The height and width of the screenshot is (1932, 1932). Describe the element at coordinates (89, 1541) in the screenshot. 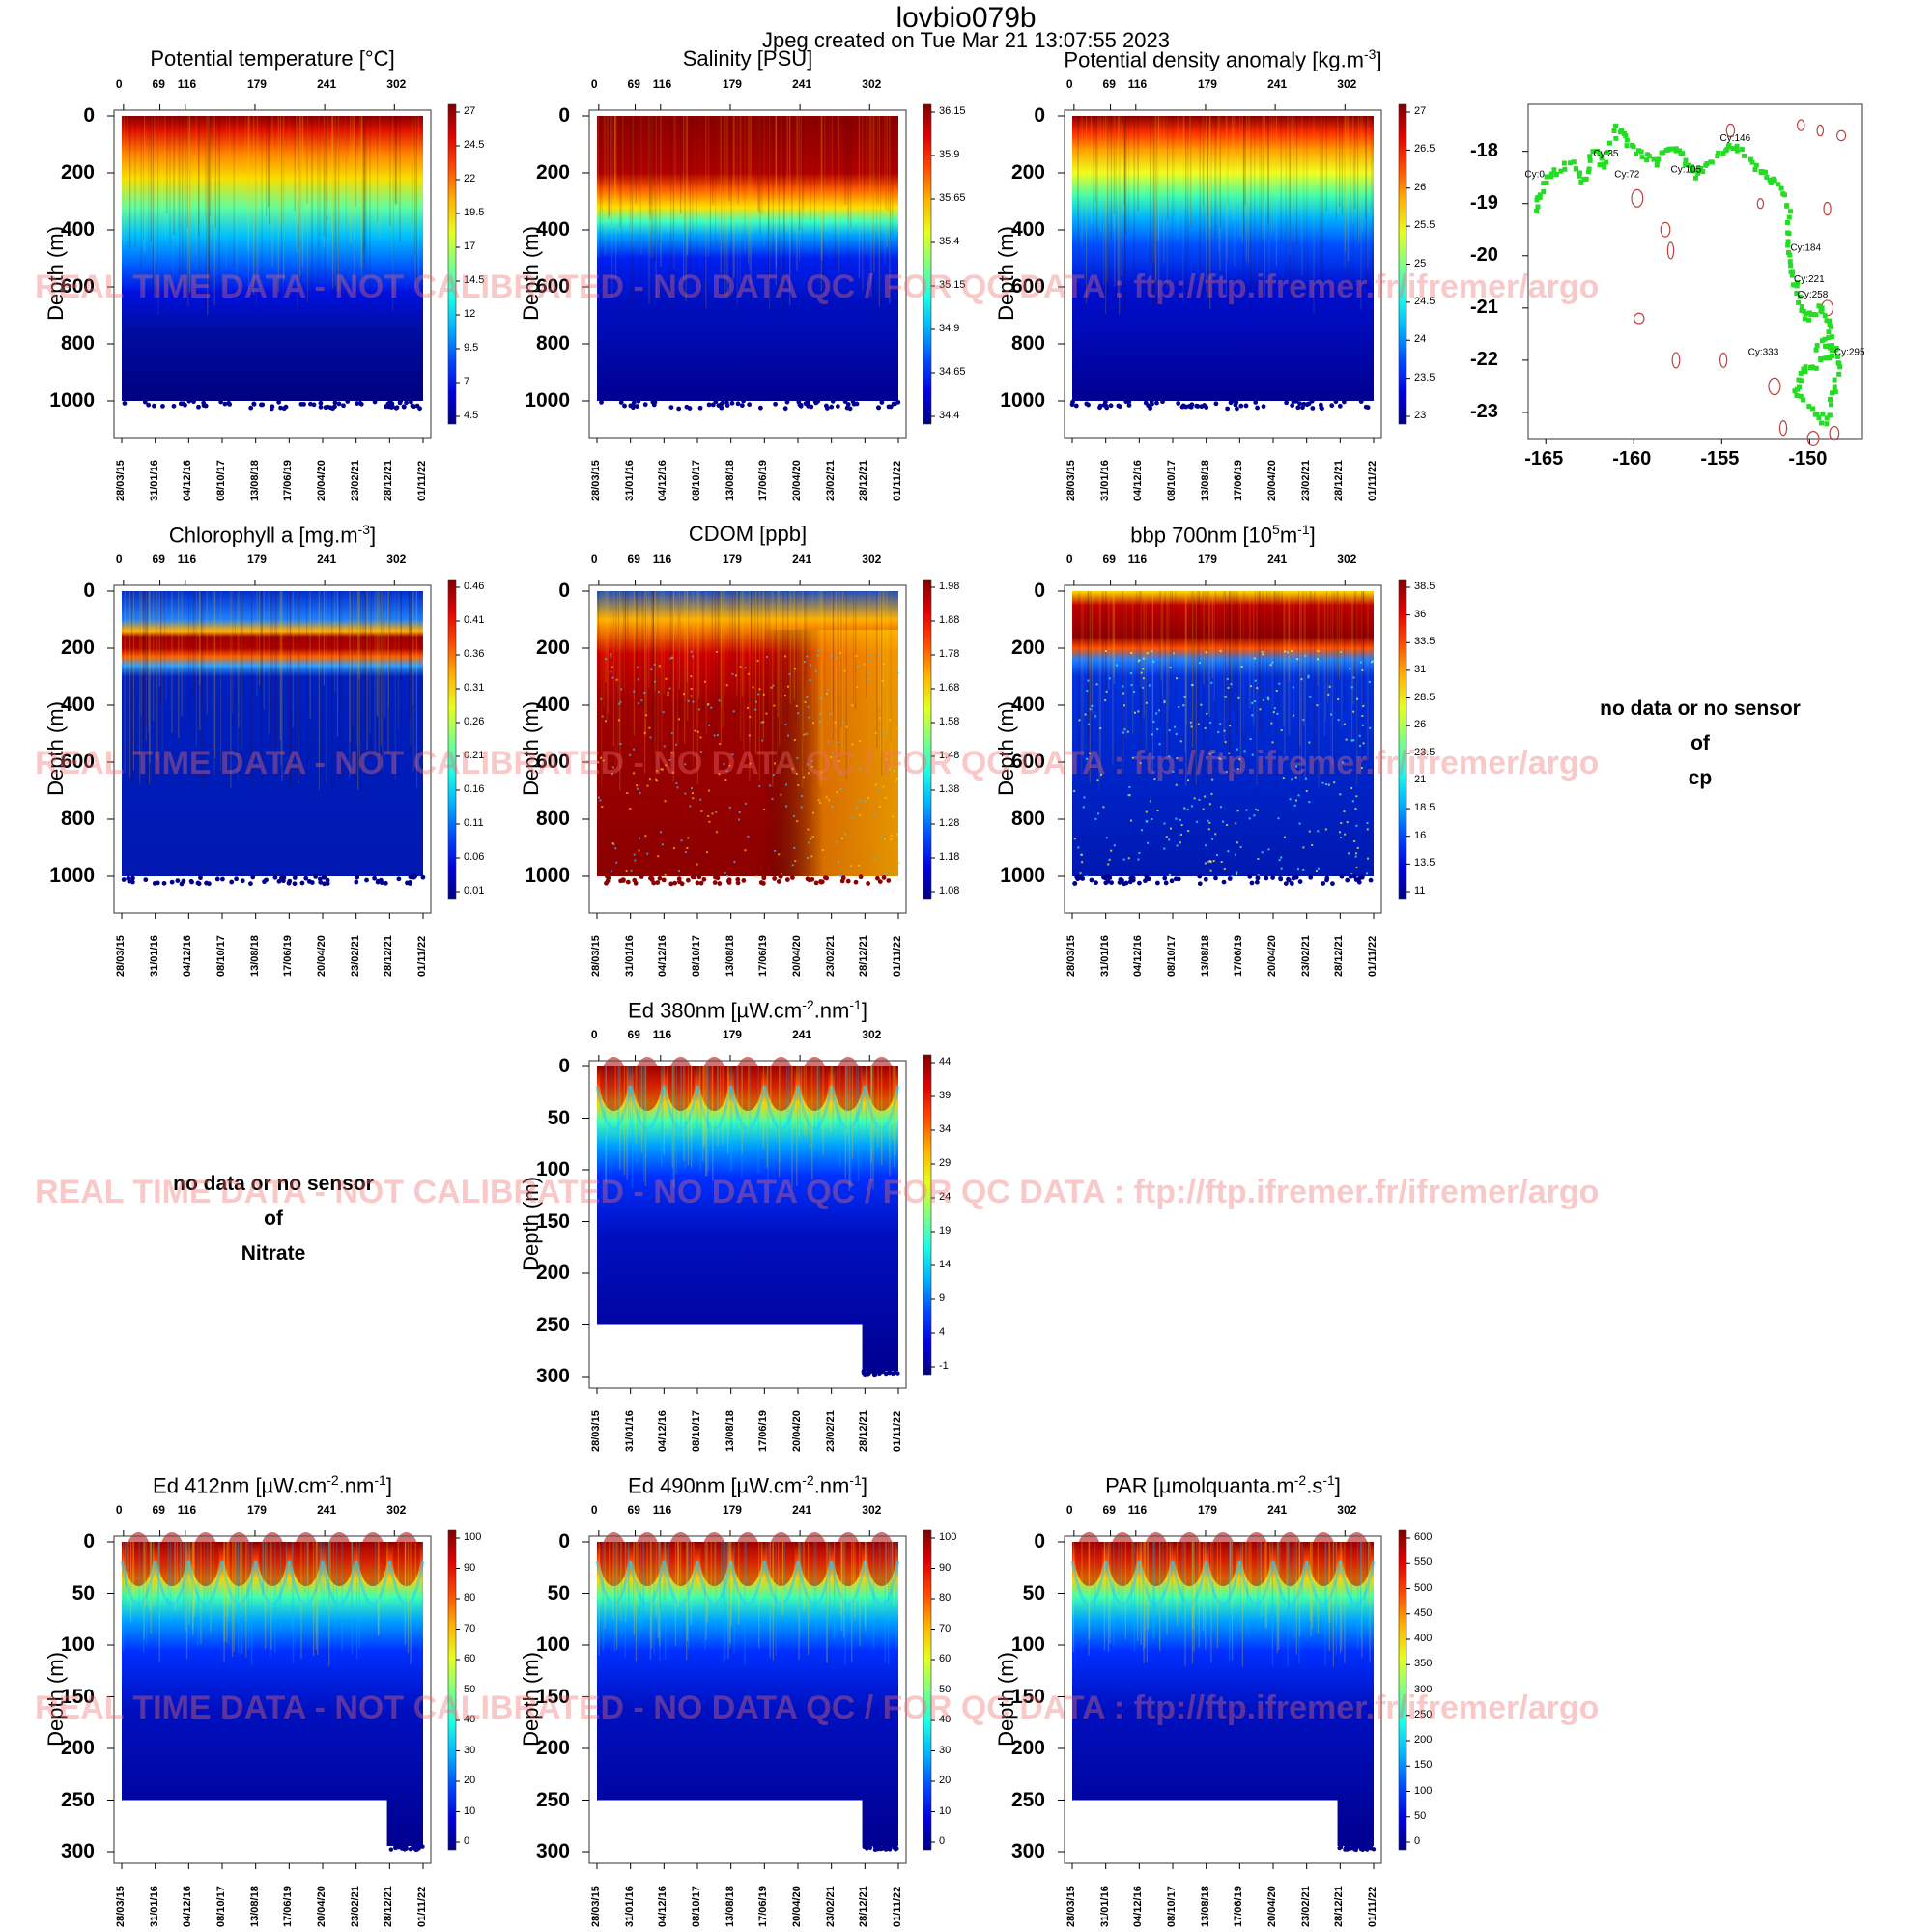

I see `y-tick-label: 0` at that location.